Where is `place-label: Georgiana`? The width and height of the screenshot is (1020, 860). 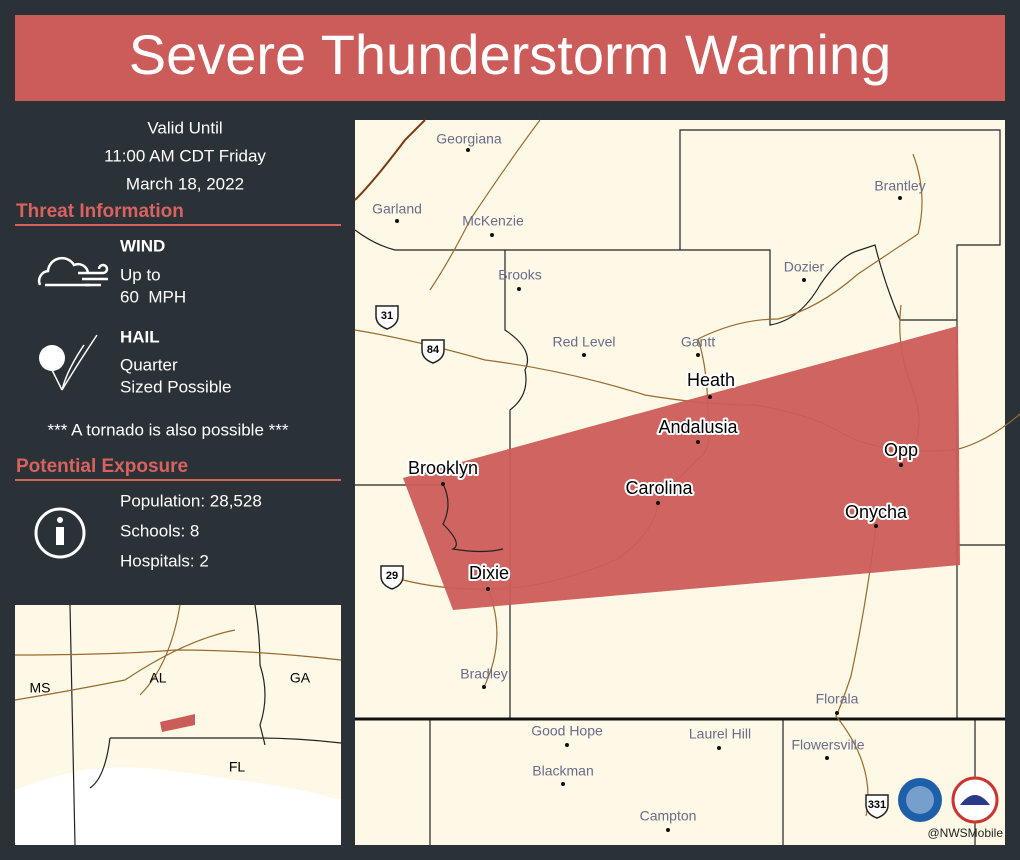 place-label: Georgiana is located at coordinates (469, 139).